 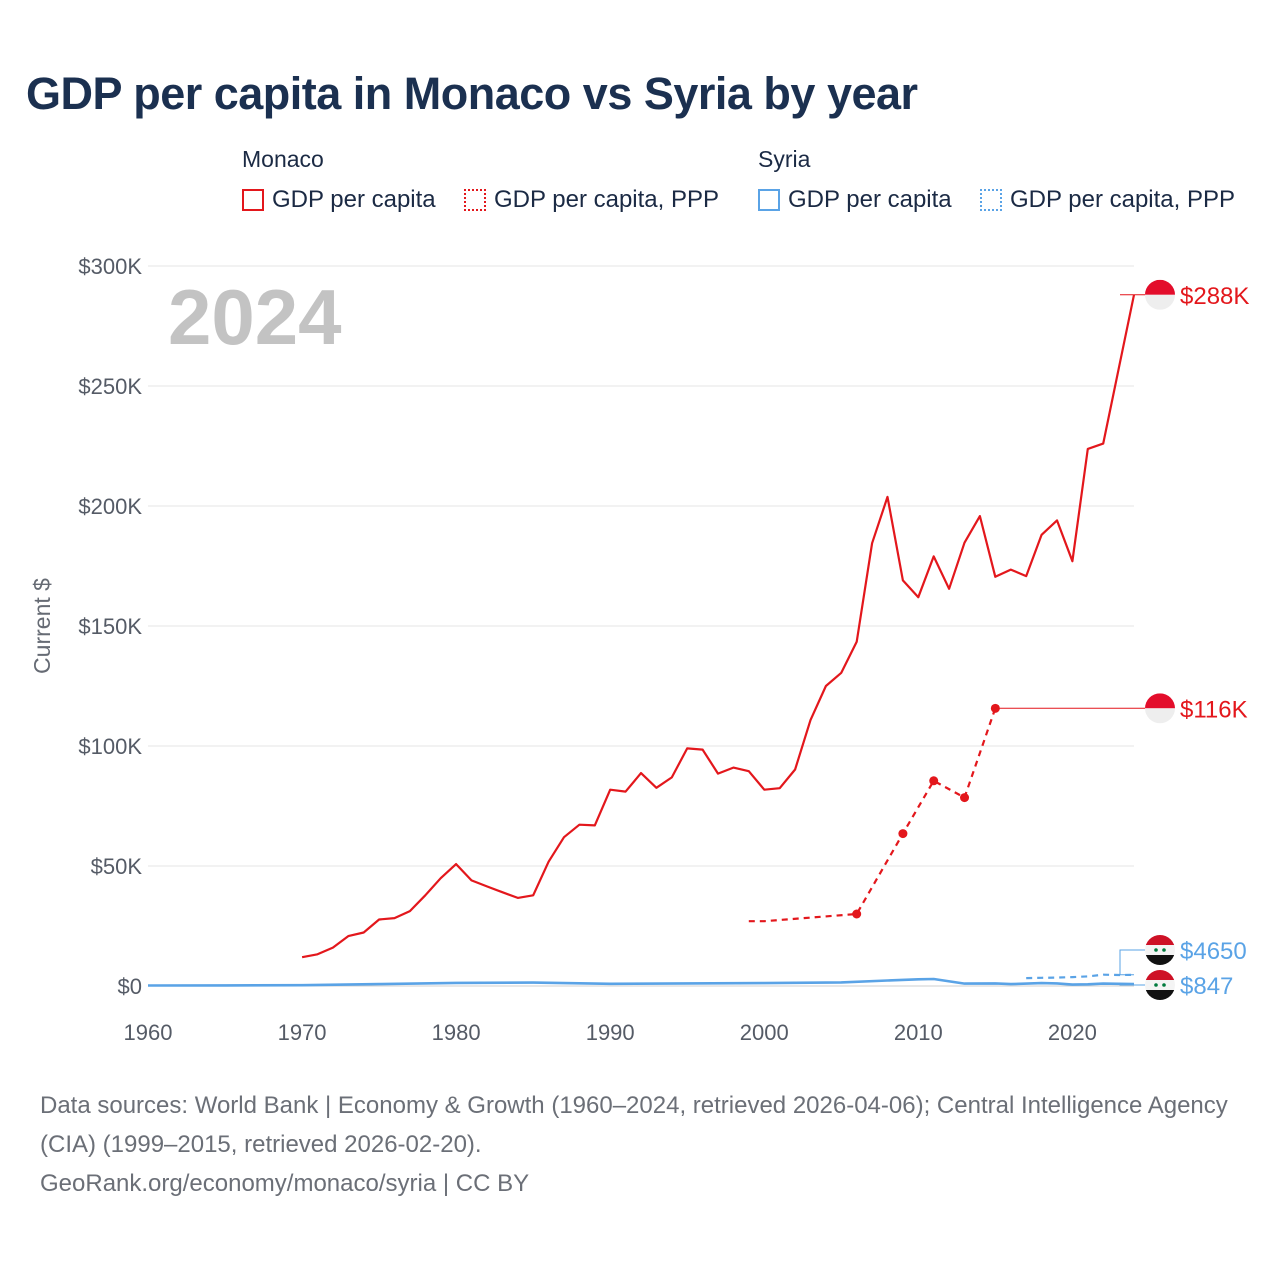 What do you see at coordinates (110, 506) in the screenshot?
I see `y-tick-label: $200K` at bounding box center [110, 506].